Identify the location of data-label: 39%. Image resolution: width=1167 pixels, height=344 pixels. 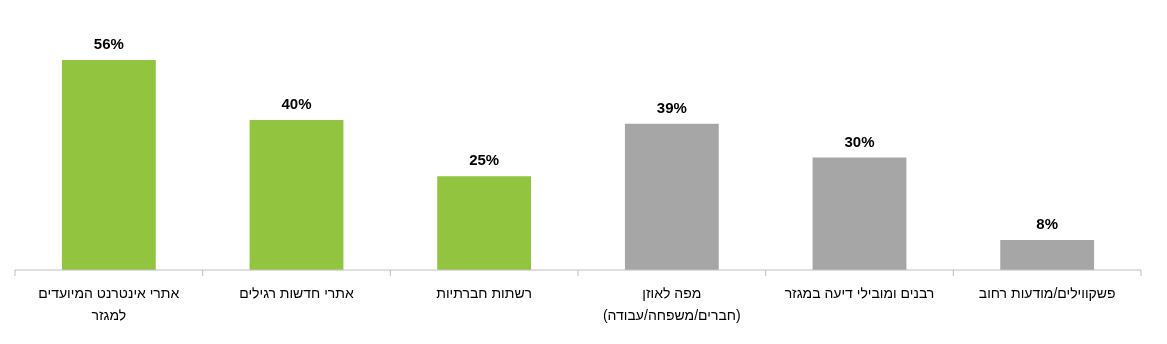
(671, 107).